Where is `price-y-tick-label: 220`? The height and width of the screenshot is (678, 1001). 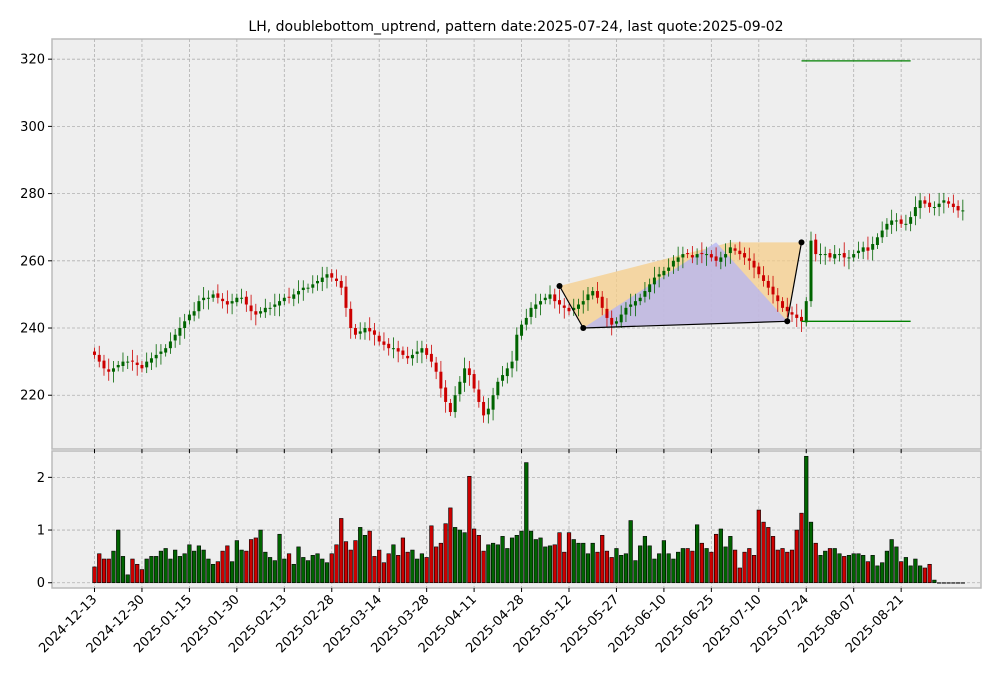 price-y-tick-label: 220 is located at coordinates (32, 396).